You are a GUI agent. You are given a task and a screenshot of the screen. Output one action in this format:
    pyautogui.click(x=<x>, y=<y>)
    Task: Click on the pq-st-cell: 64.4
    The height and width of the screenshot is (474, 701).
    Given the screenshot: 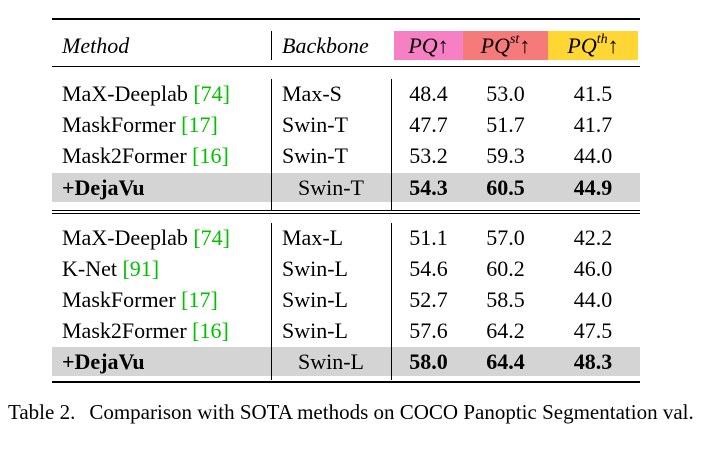 What is the action you would take?
    pyautogui.click(x=505, y=361)
    